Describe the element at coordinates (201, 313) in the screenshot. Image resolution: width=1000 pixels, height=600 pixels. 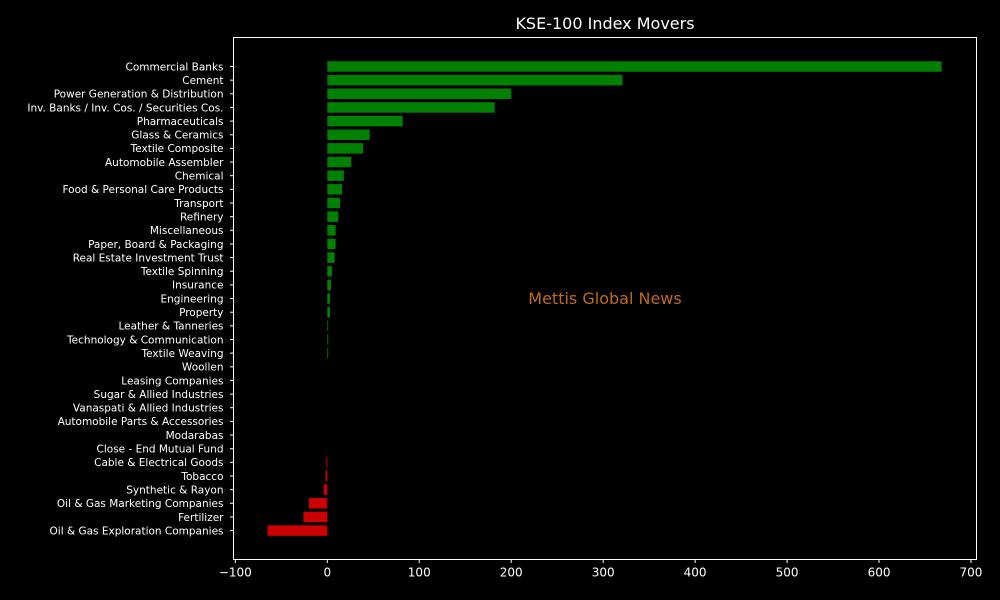
I see `category-label-18: Property` at that location.